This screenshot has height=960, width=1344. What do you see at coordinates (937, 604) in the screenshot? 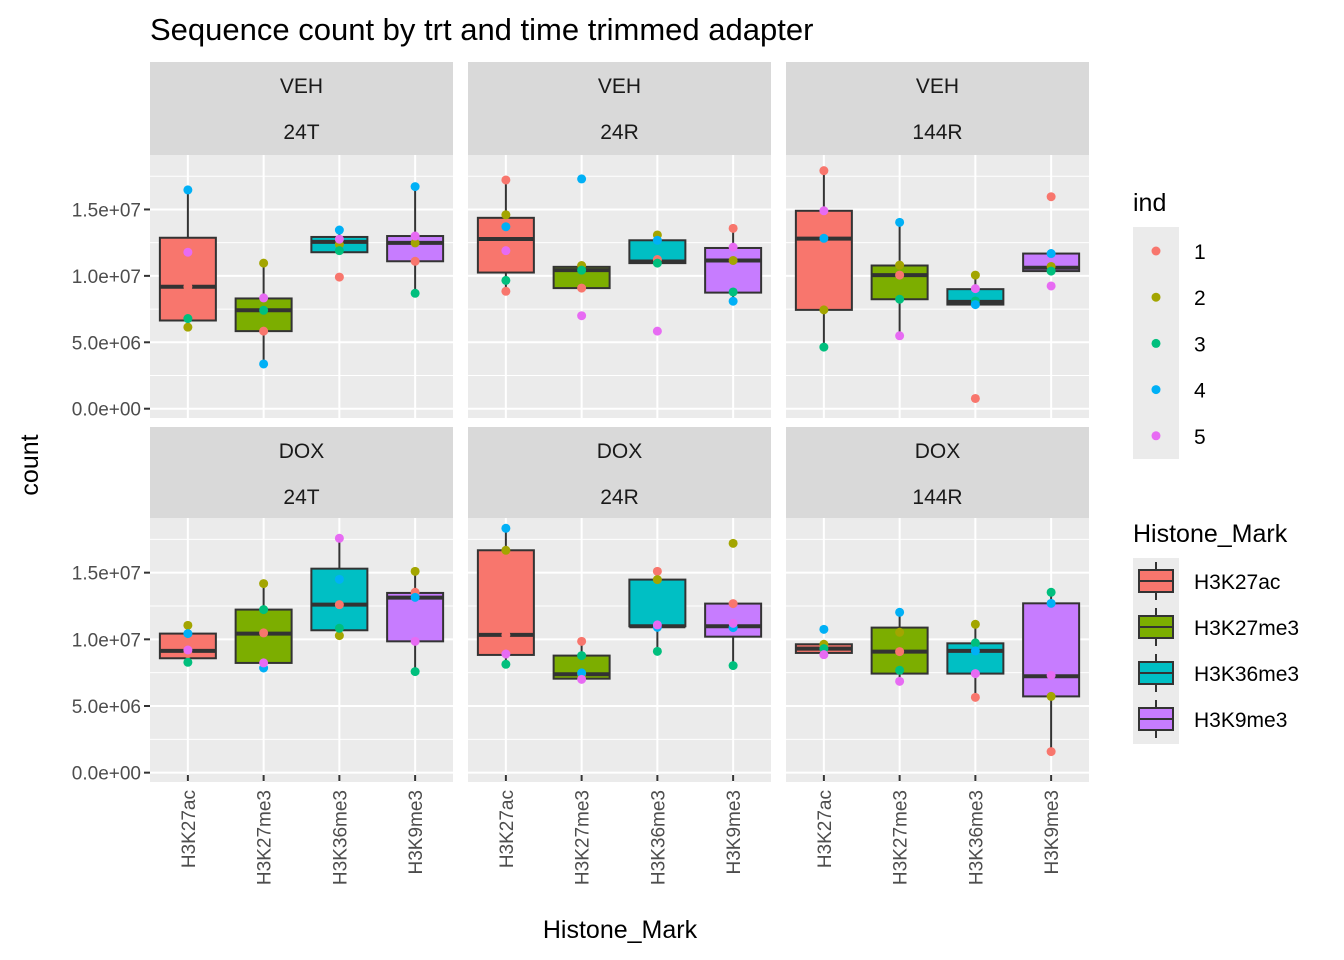
I see `facet-panel-dox-144r: DOX 144R` at bounding box center [937, 604].